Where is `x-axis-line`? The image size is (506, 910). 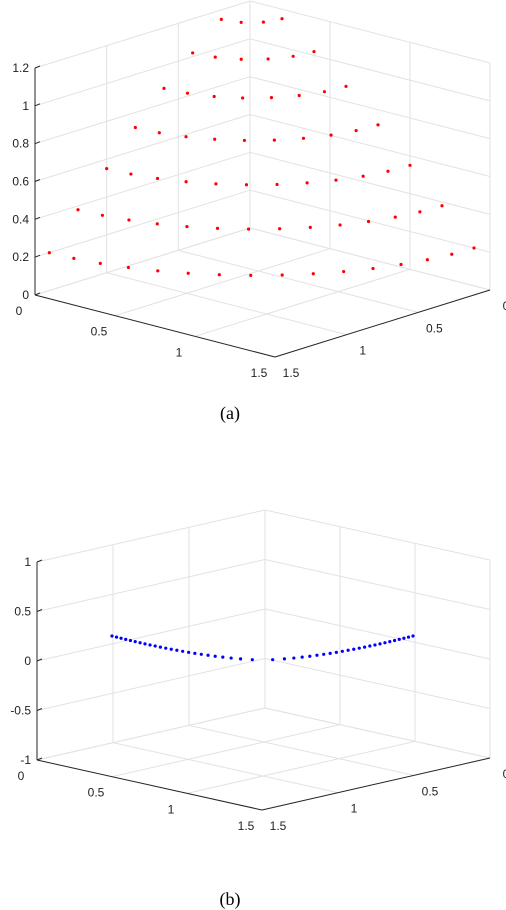
x-axis-line is located at coordinates (149, 785).